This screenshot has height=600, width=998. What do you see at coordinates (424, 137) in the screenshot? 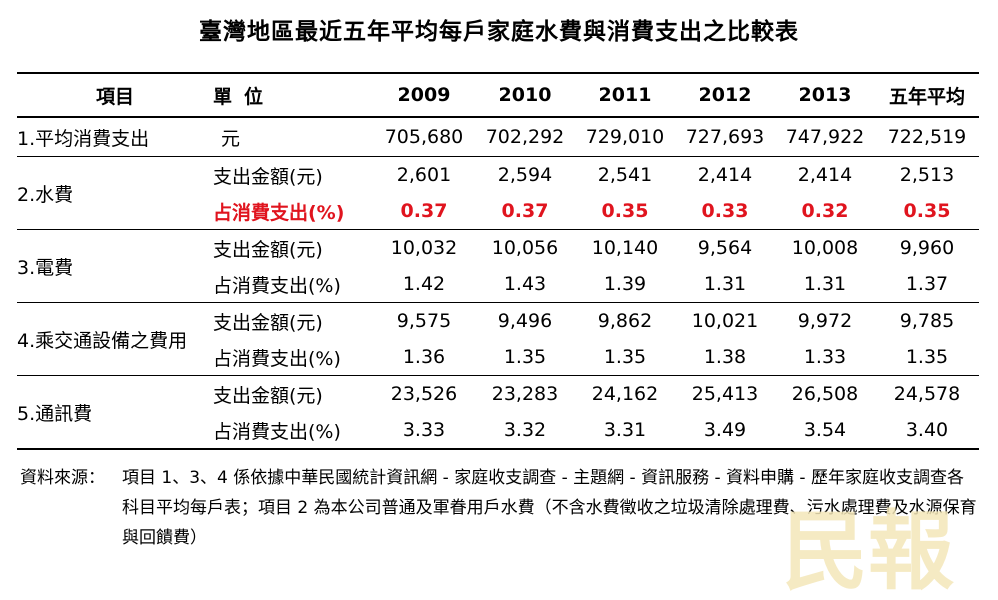
I see `table-cell: 705,680` at bounding box center [424, 137].